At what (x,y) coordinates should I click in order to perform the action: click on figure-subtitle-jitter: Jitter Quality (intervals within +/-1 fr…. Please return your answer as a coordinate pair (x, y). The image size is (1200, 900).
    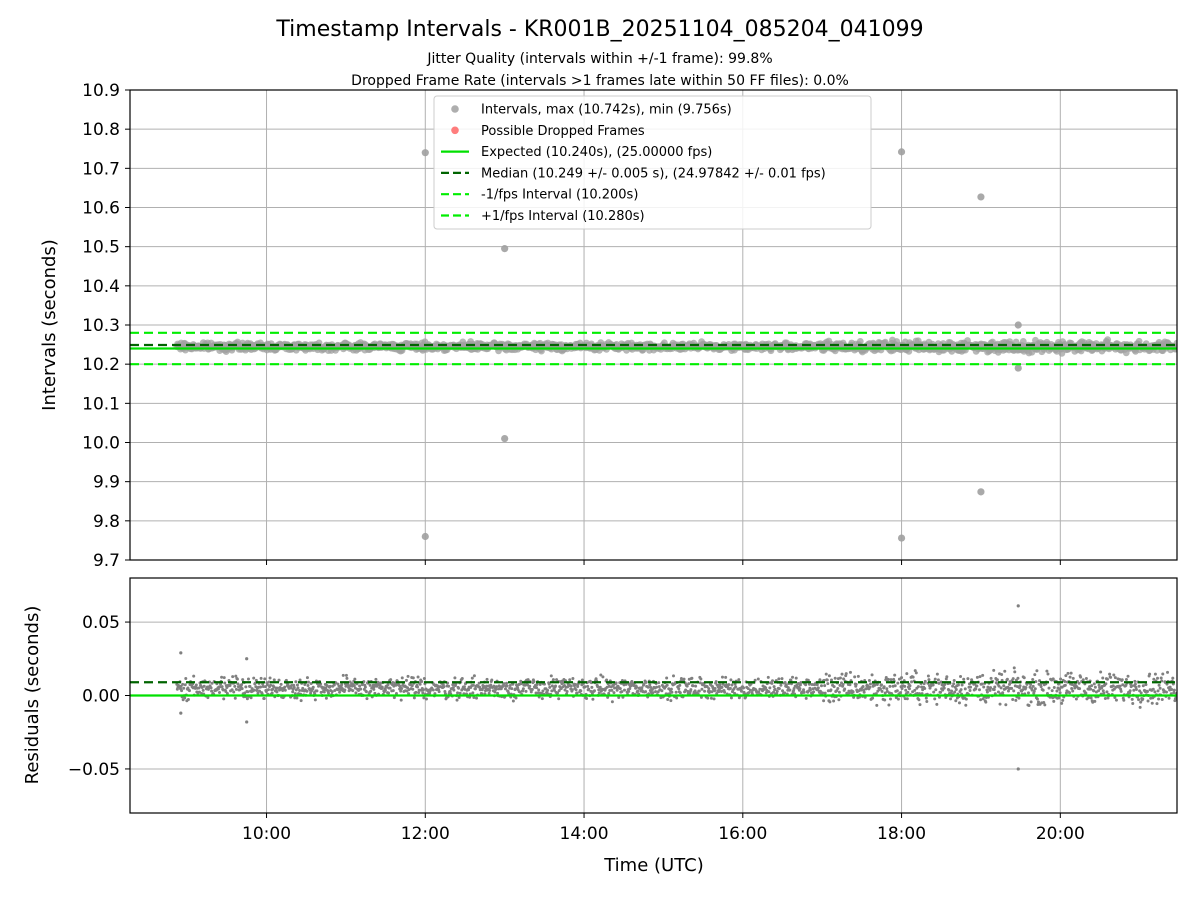
    Looking at the image, I should click on (599, 59).